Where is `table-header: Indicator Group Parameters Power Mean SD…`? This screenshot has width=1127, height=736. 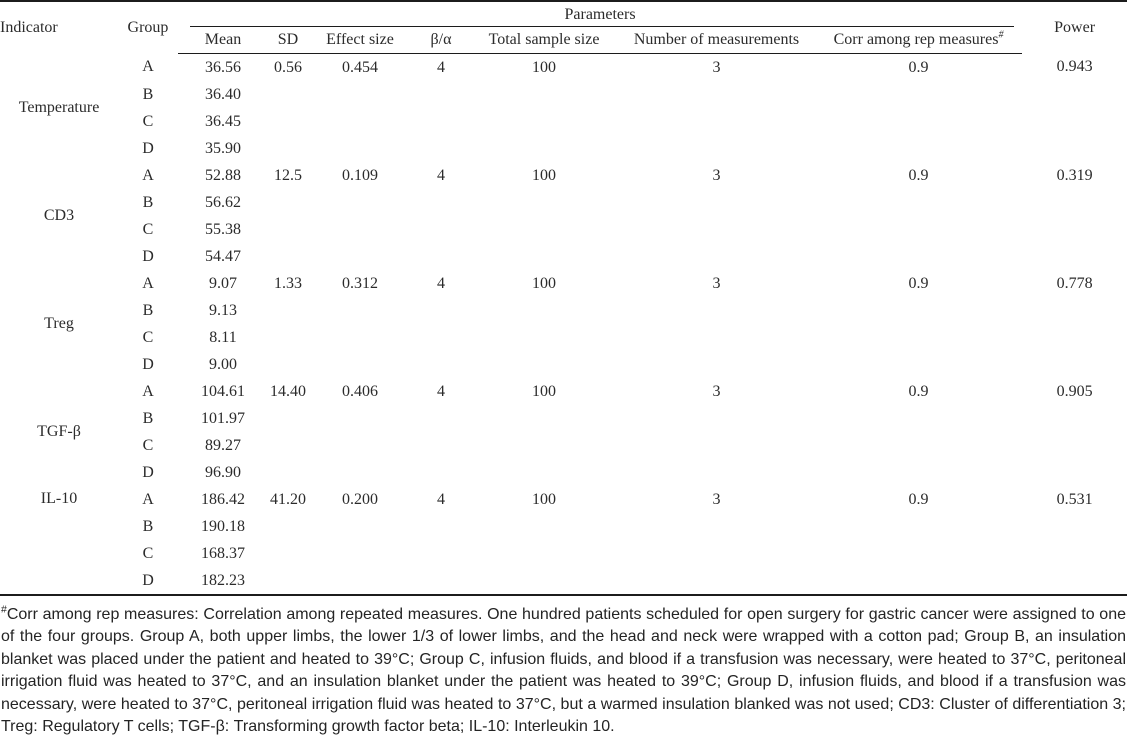
table-header: Indicator Group Parameters Power Mean SD… is located at coordinates (563, 27).